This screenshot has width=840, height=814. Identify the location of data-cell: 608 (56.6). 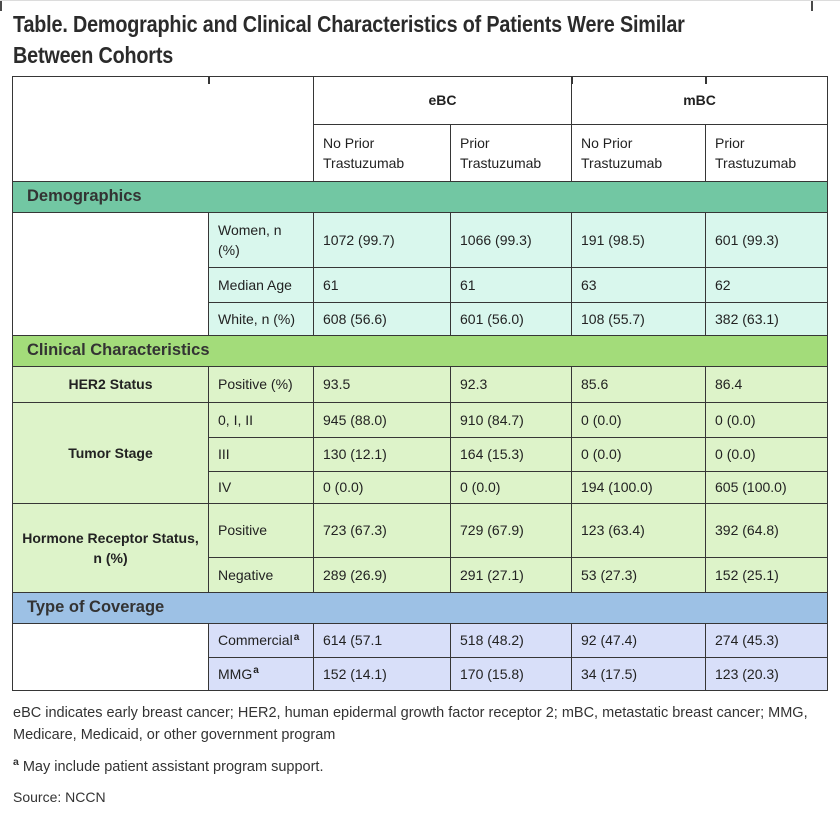
(382, 319).